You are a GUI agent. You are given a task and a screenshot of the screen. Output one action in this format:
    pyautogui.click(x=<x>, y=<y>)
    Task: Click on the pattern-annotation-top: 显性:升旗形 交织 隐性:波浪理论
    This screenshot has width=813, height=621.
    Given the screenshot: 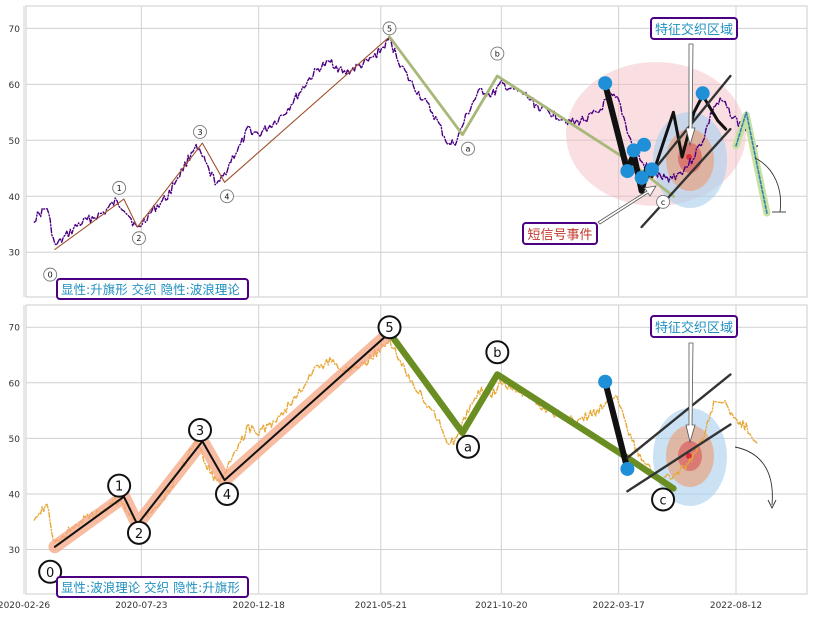 What is the action you would take?
    pyautogui.click(x=152, y=289)
    